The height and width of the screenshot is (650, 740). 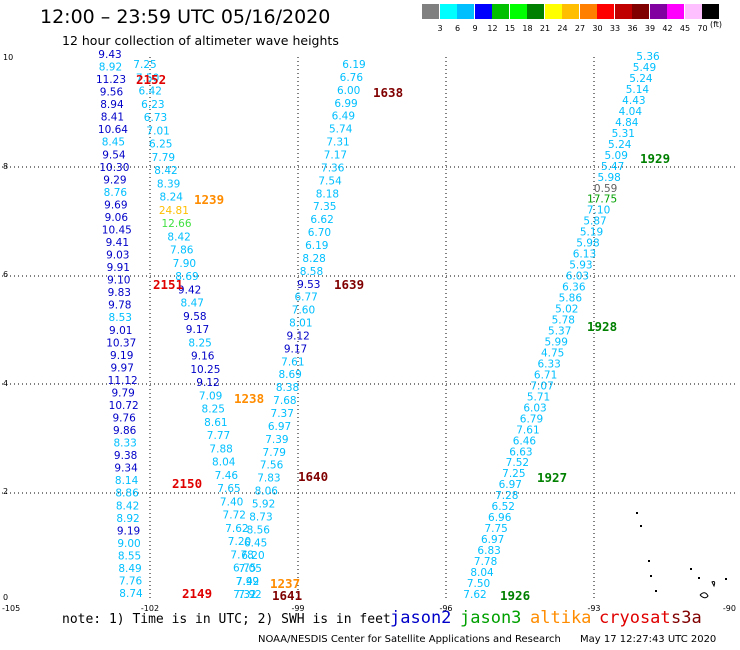 I want to click on wave-height-value: 8.74, so click(x=131, y=594).